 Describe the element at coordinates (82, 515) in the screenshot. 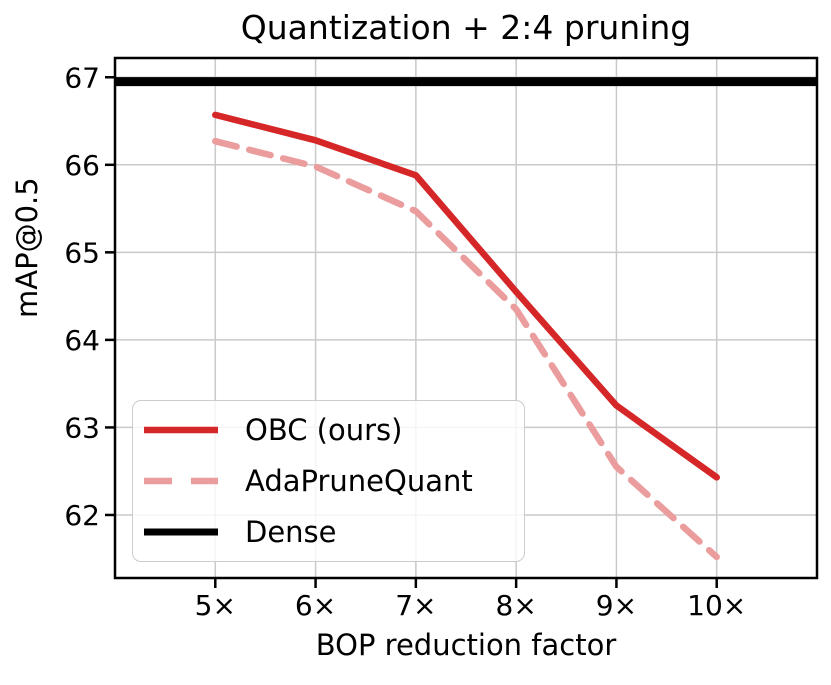

I see `y-tick-label: 62` at that location.